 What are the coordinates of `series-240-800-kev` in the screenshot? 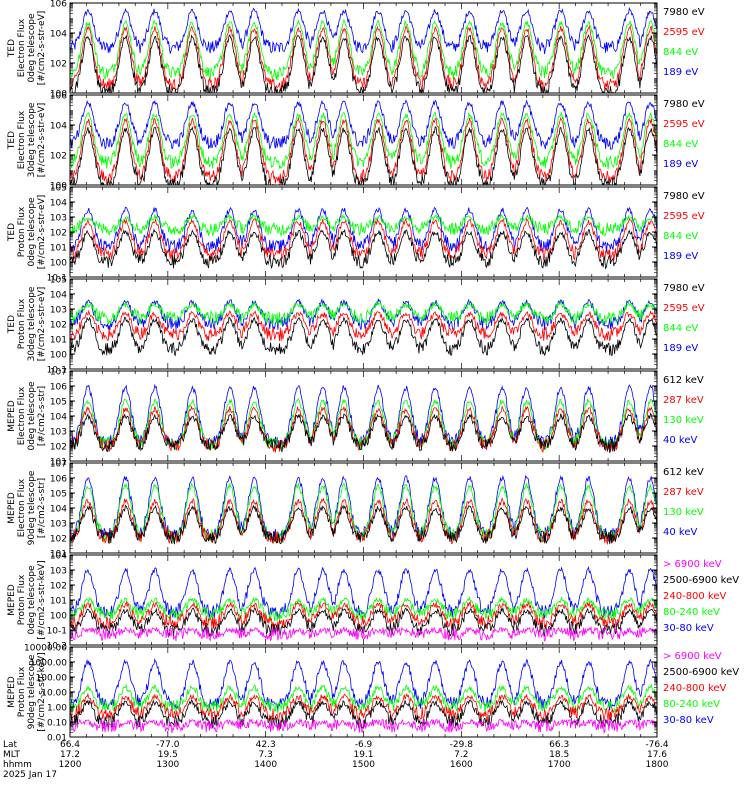 It's located at (363, 615).